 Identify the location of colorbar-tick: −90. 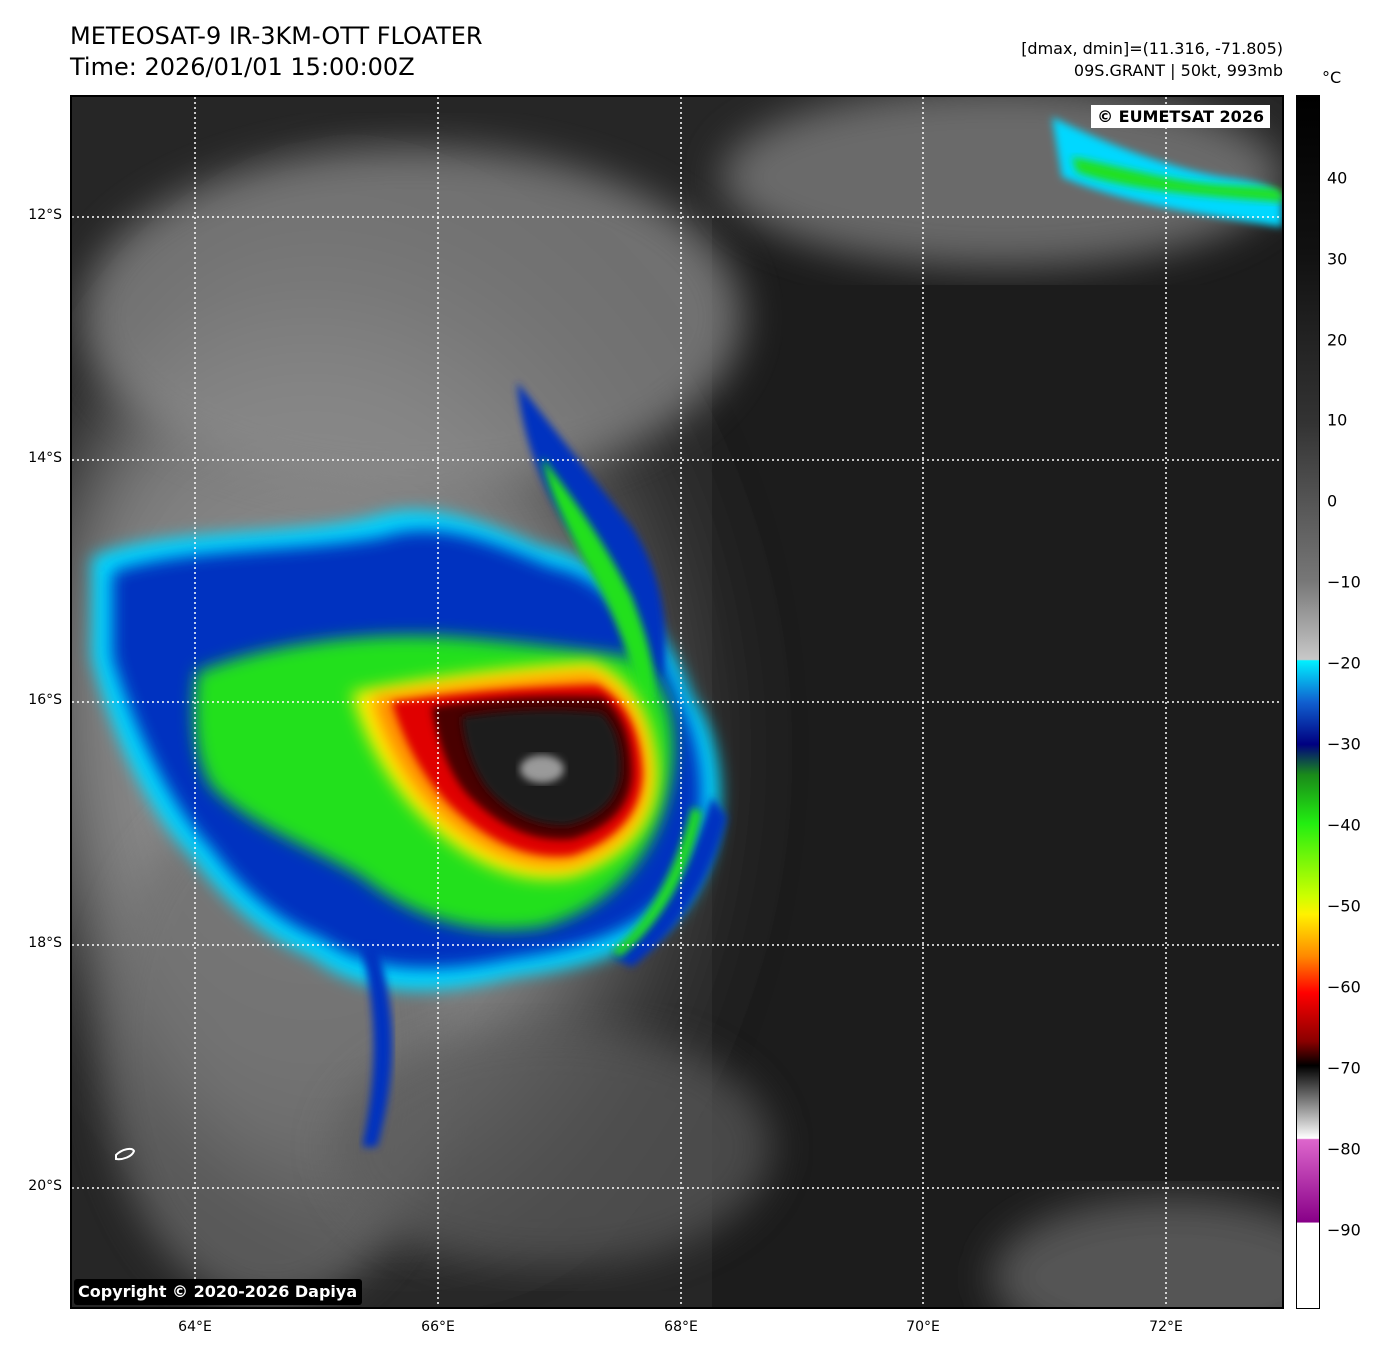
(1344, 1230).